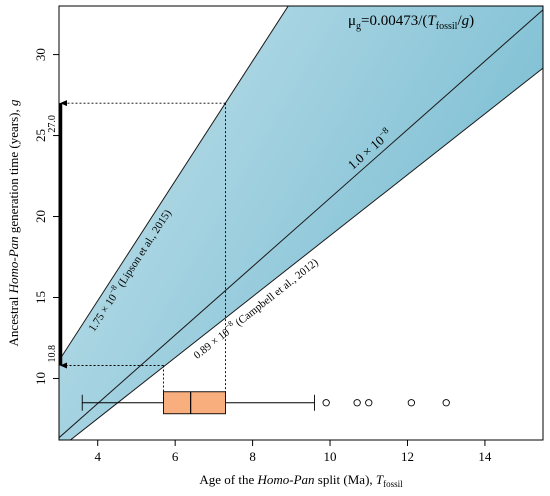  I want to click on y-tick-label-1: 10, so click(40, 378).